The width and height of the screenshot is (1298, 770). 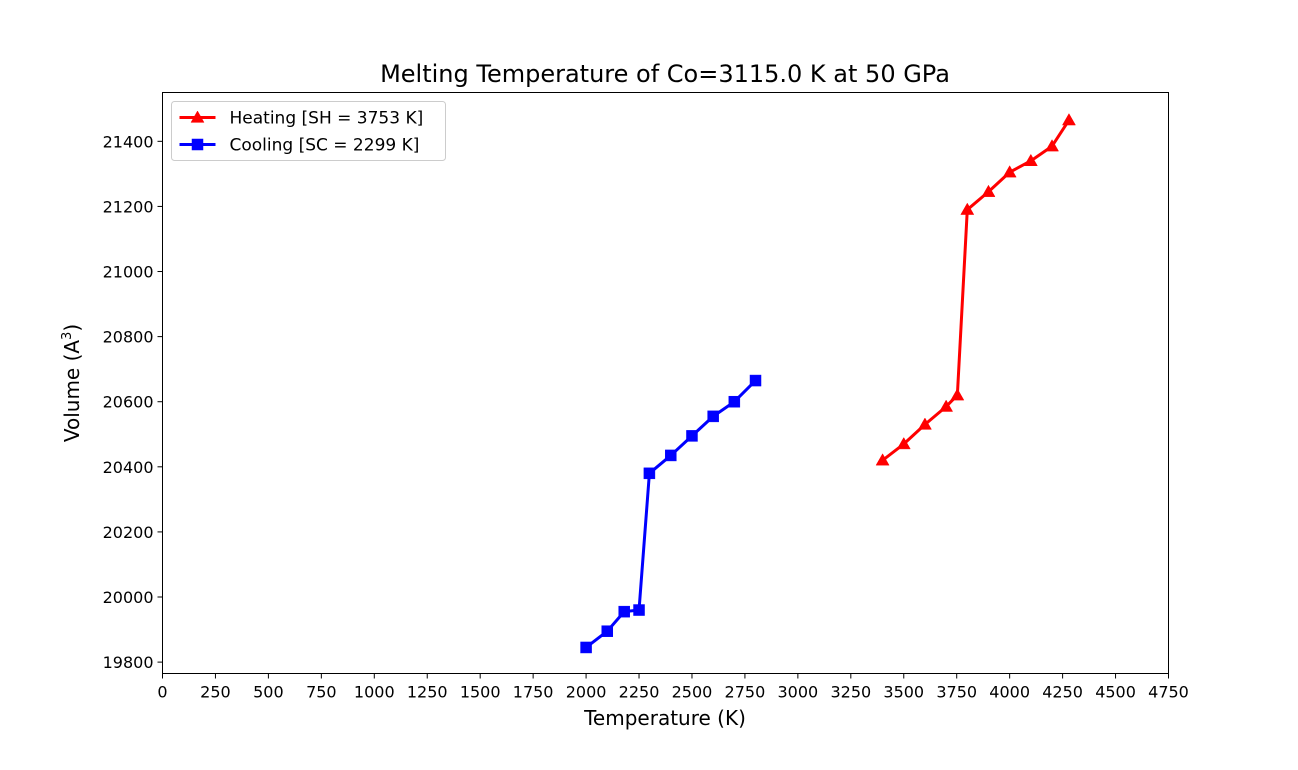 I want to click on x-tick-label: 0, so click(x=162, y=692).